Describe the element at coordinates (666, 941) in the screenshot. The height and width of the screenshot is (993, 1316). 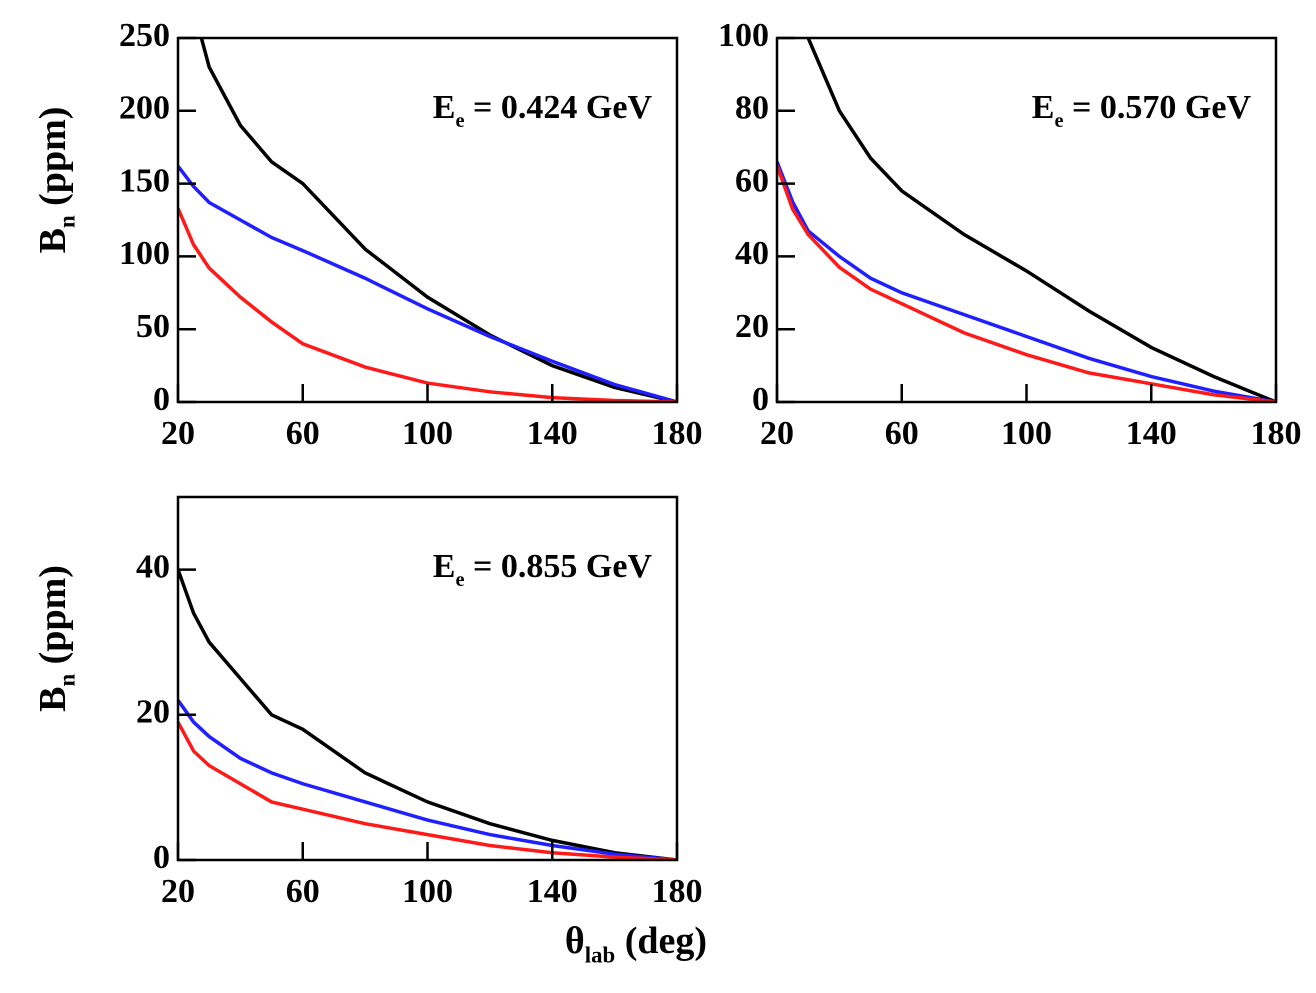
I see `label-text: (deg)` at that location.